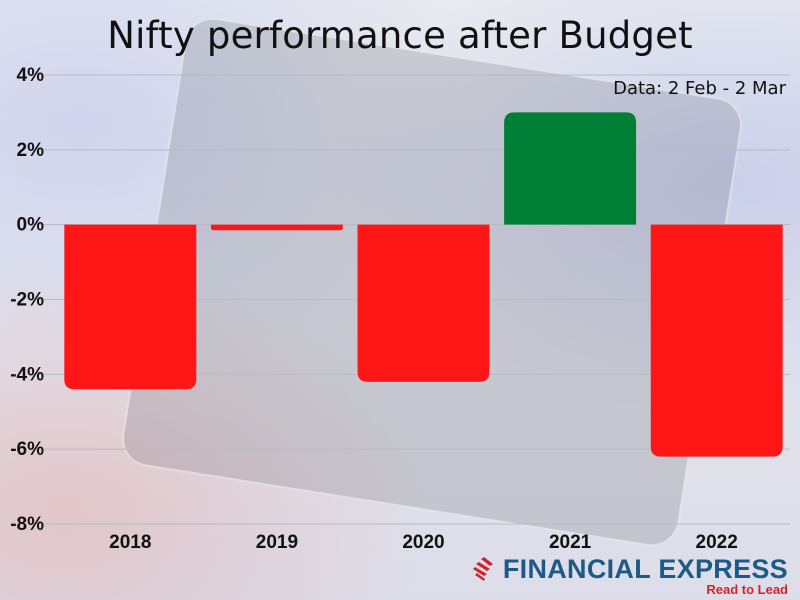 The image size is (800, 600). I want to click on x-tick-label: 2019, so click(277, 542).